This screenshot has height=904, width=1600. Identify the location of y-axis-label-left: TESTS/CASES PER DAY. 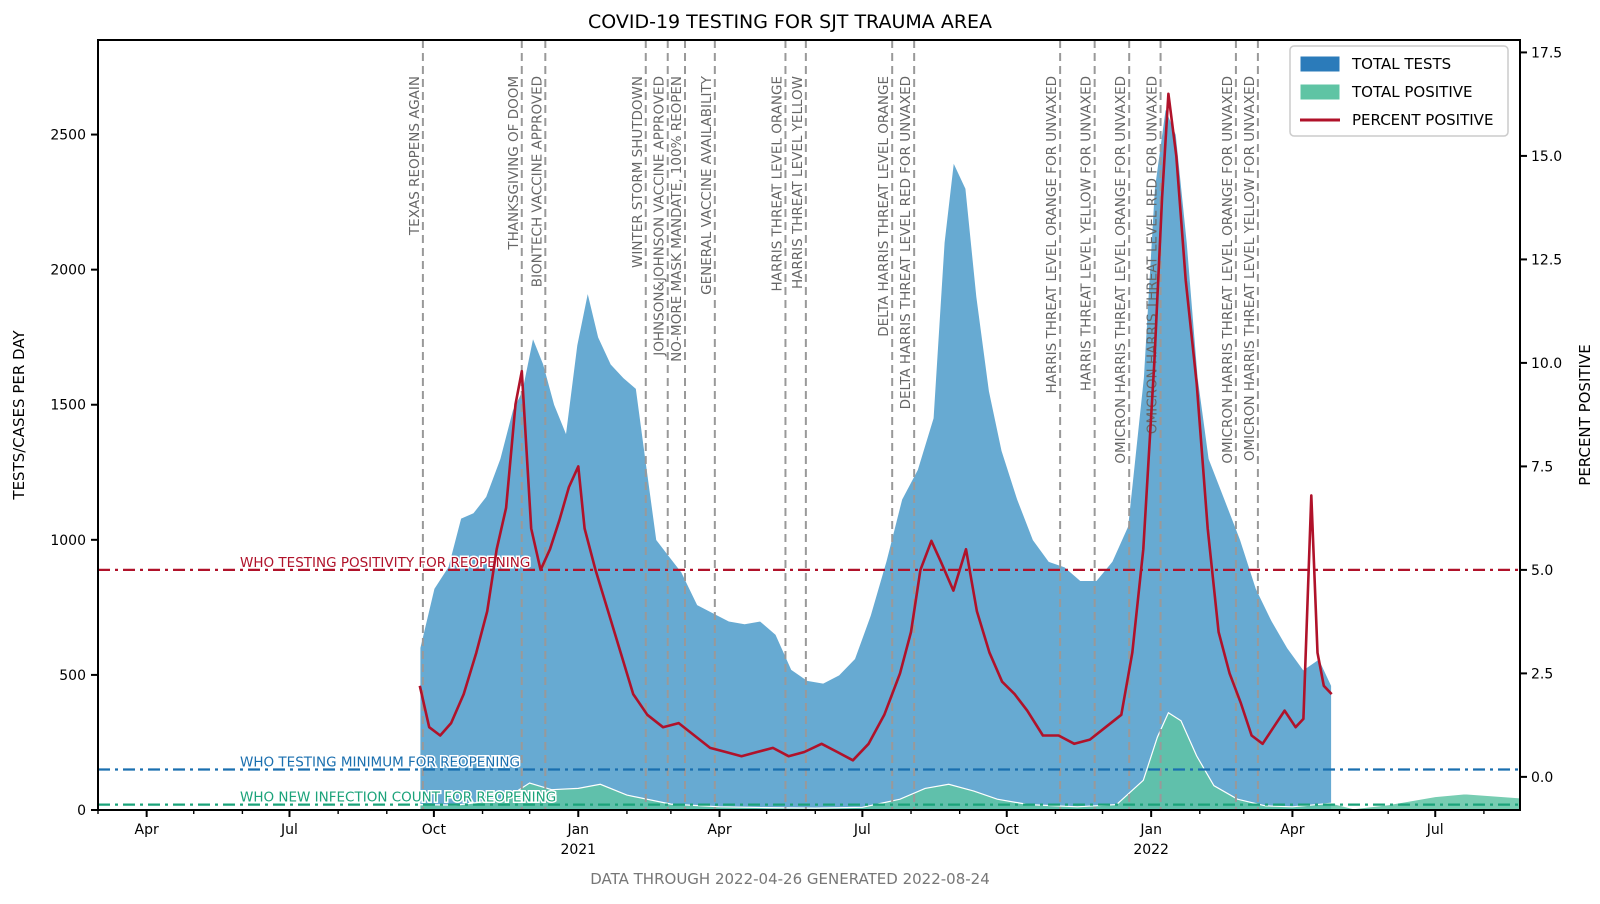
(19, 415).